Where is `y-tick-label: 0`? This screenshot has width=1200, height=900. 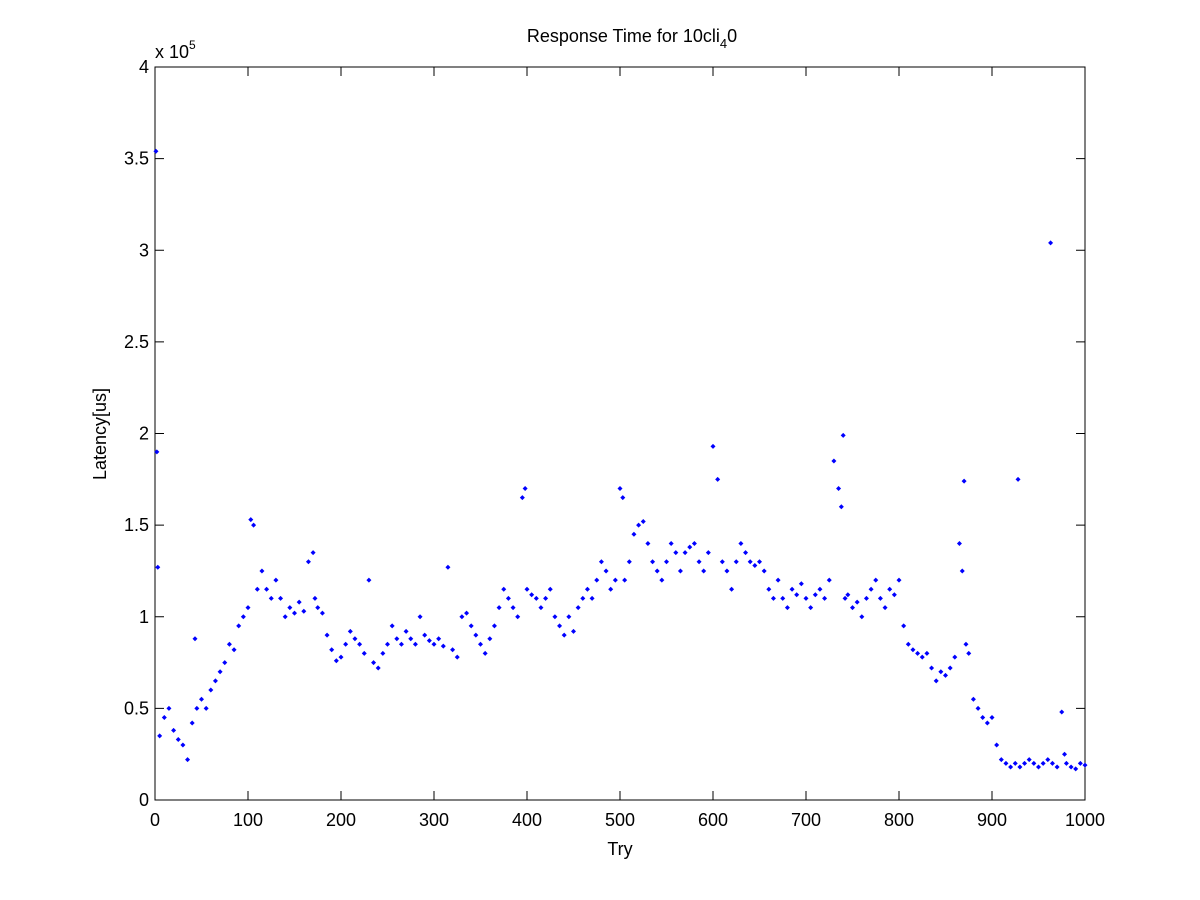 y-tick-label: 0 is located at coordinates (144, 800).